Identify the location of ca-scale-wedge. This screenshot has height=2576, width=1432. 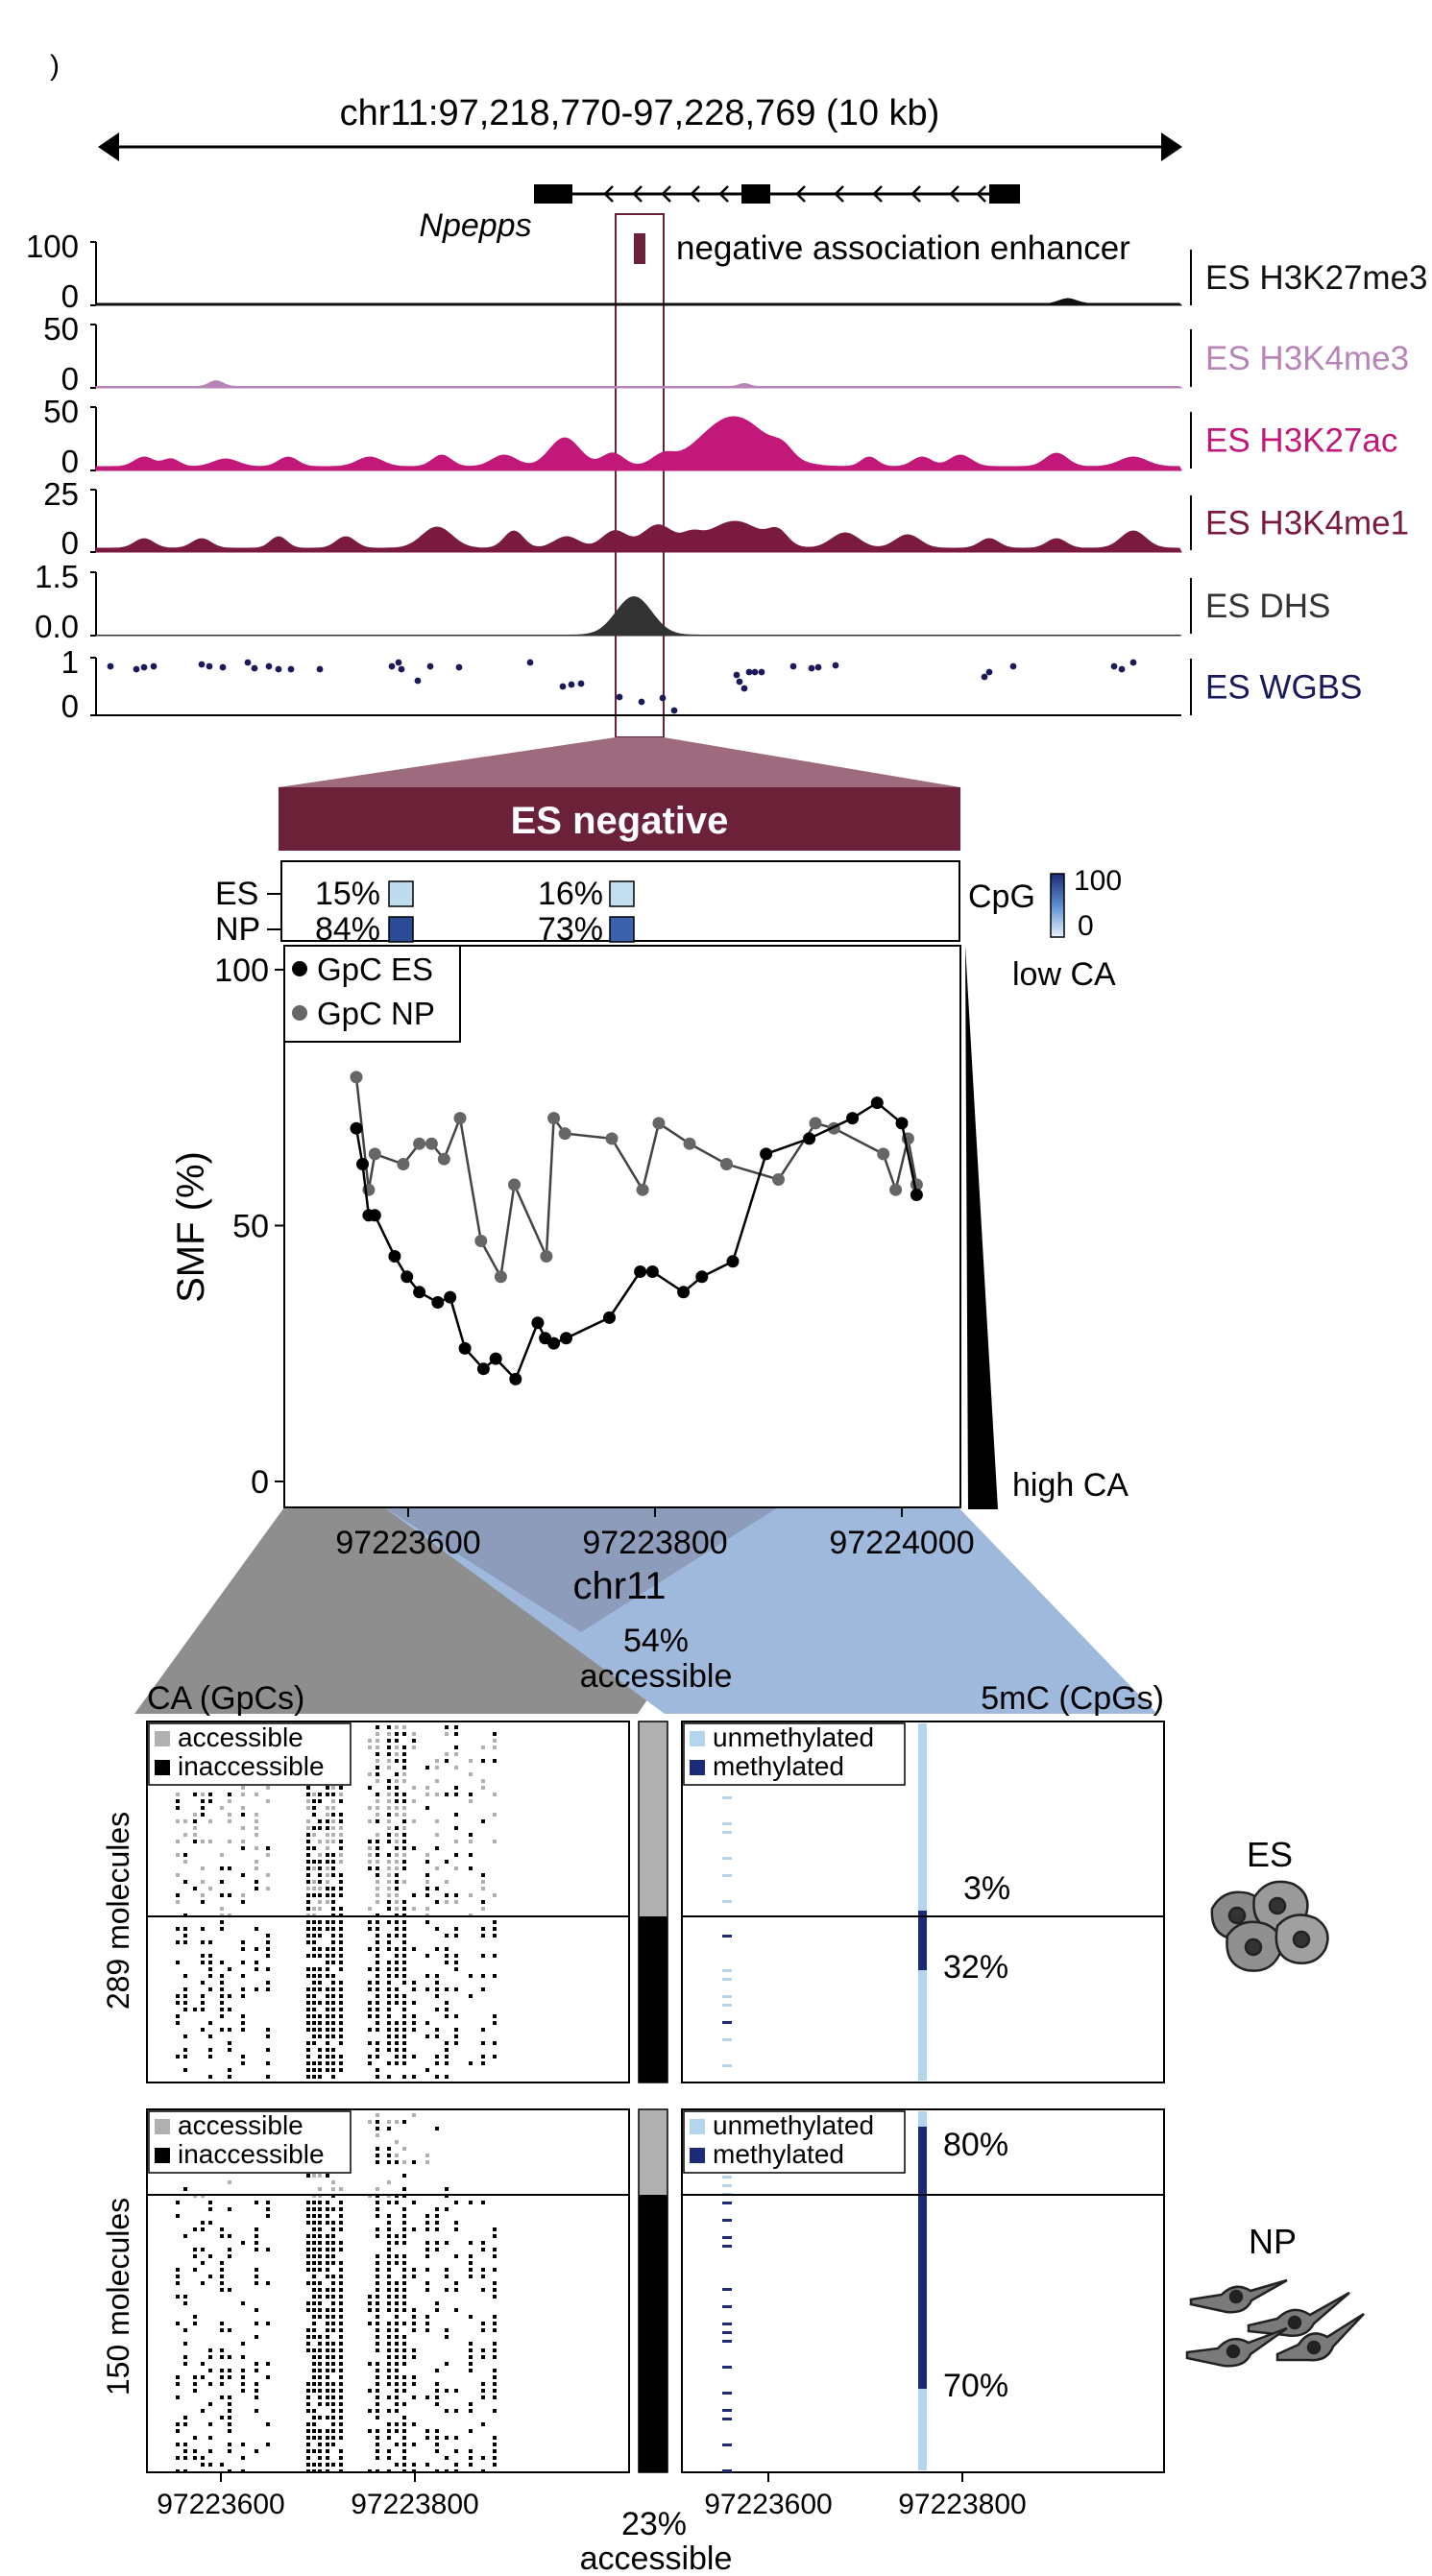
(981, 1227).